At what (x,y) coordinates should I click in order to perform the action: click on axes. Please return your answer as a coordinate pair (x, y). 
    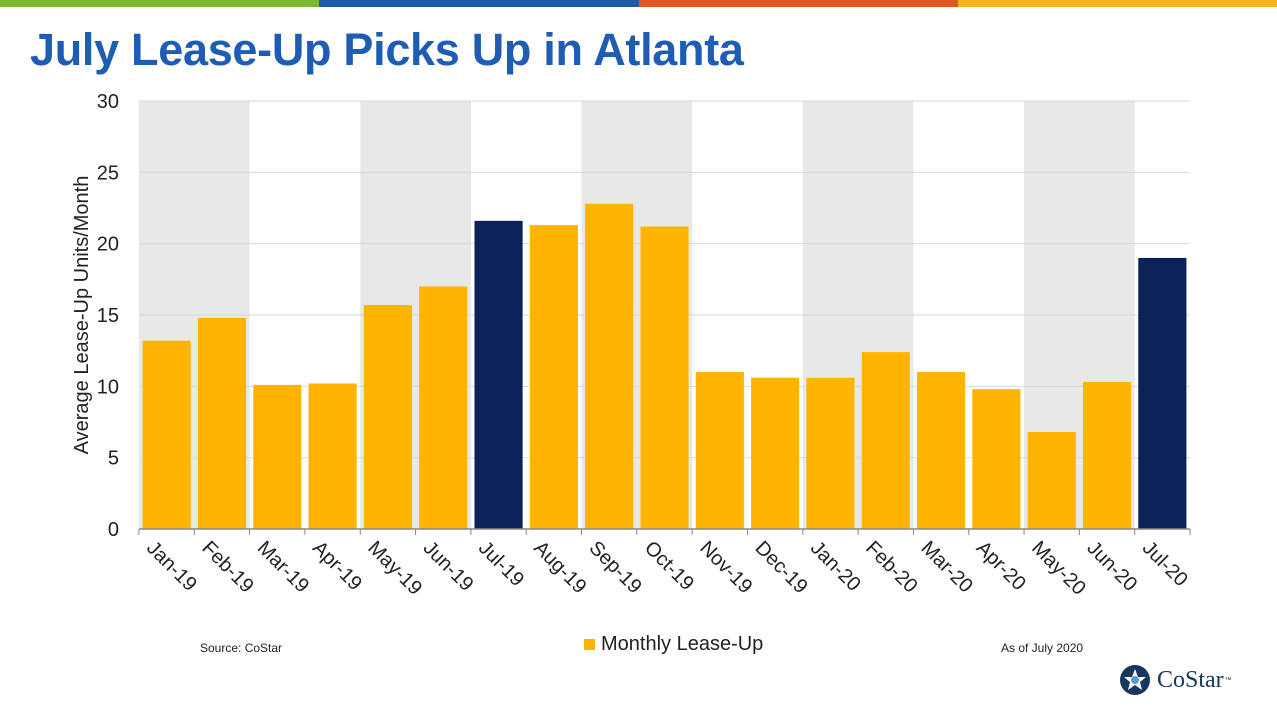
    Looking at the image, I should click on (664, 531).